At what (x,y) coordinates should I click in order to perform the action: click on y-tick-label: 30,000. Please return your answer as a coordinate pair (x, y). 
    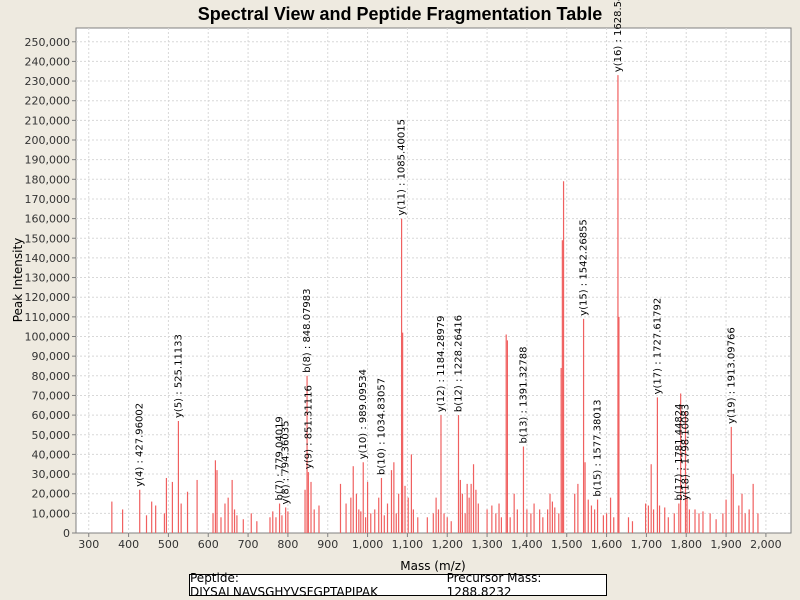
    Looking at the image, I should click on (51, 474).